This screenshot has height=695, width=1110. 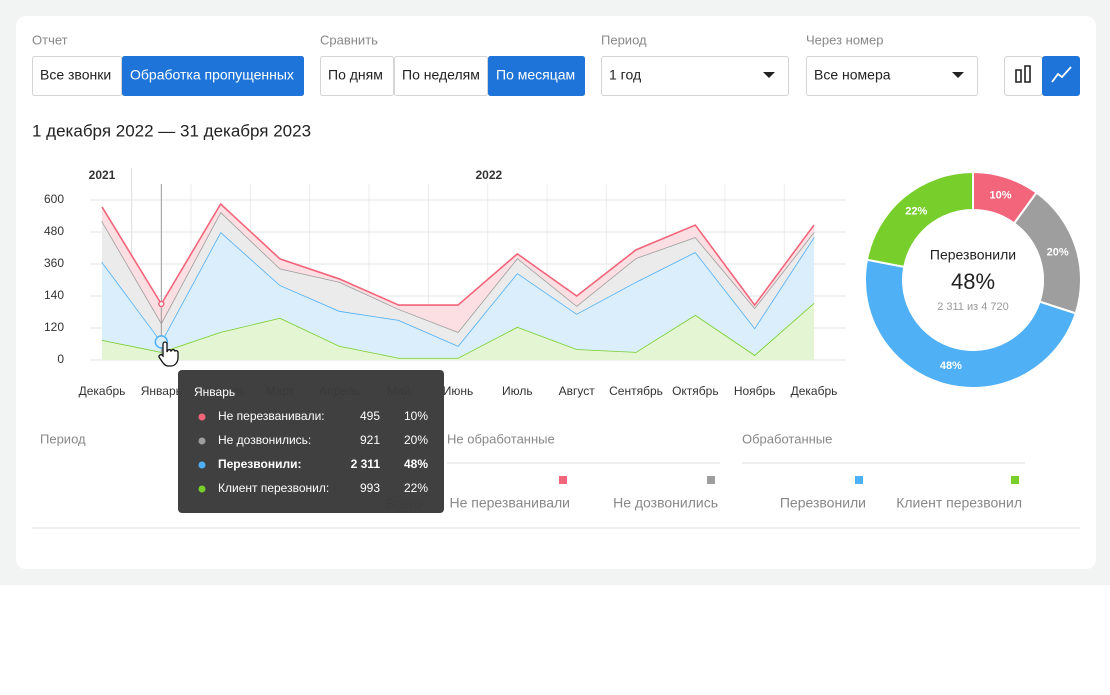 I want to click on year-label: 2022, so click(x=488, y=175).